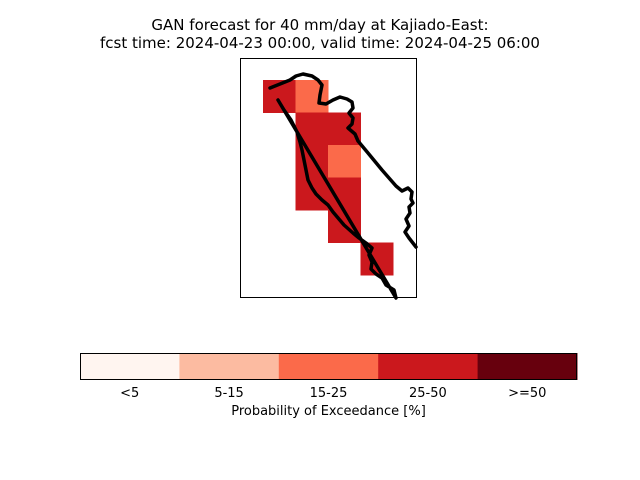 The height and width of the screenshot is (480, 640). What do you see at coordinates (527, 393) in the screenshot?
I see `colorbar-tick-label: >=50` at bounding box center [527, 393].